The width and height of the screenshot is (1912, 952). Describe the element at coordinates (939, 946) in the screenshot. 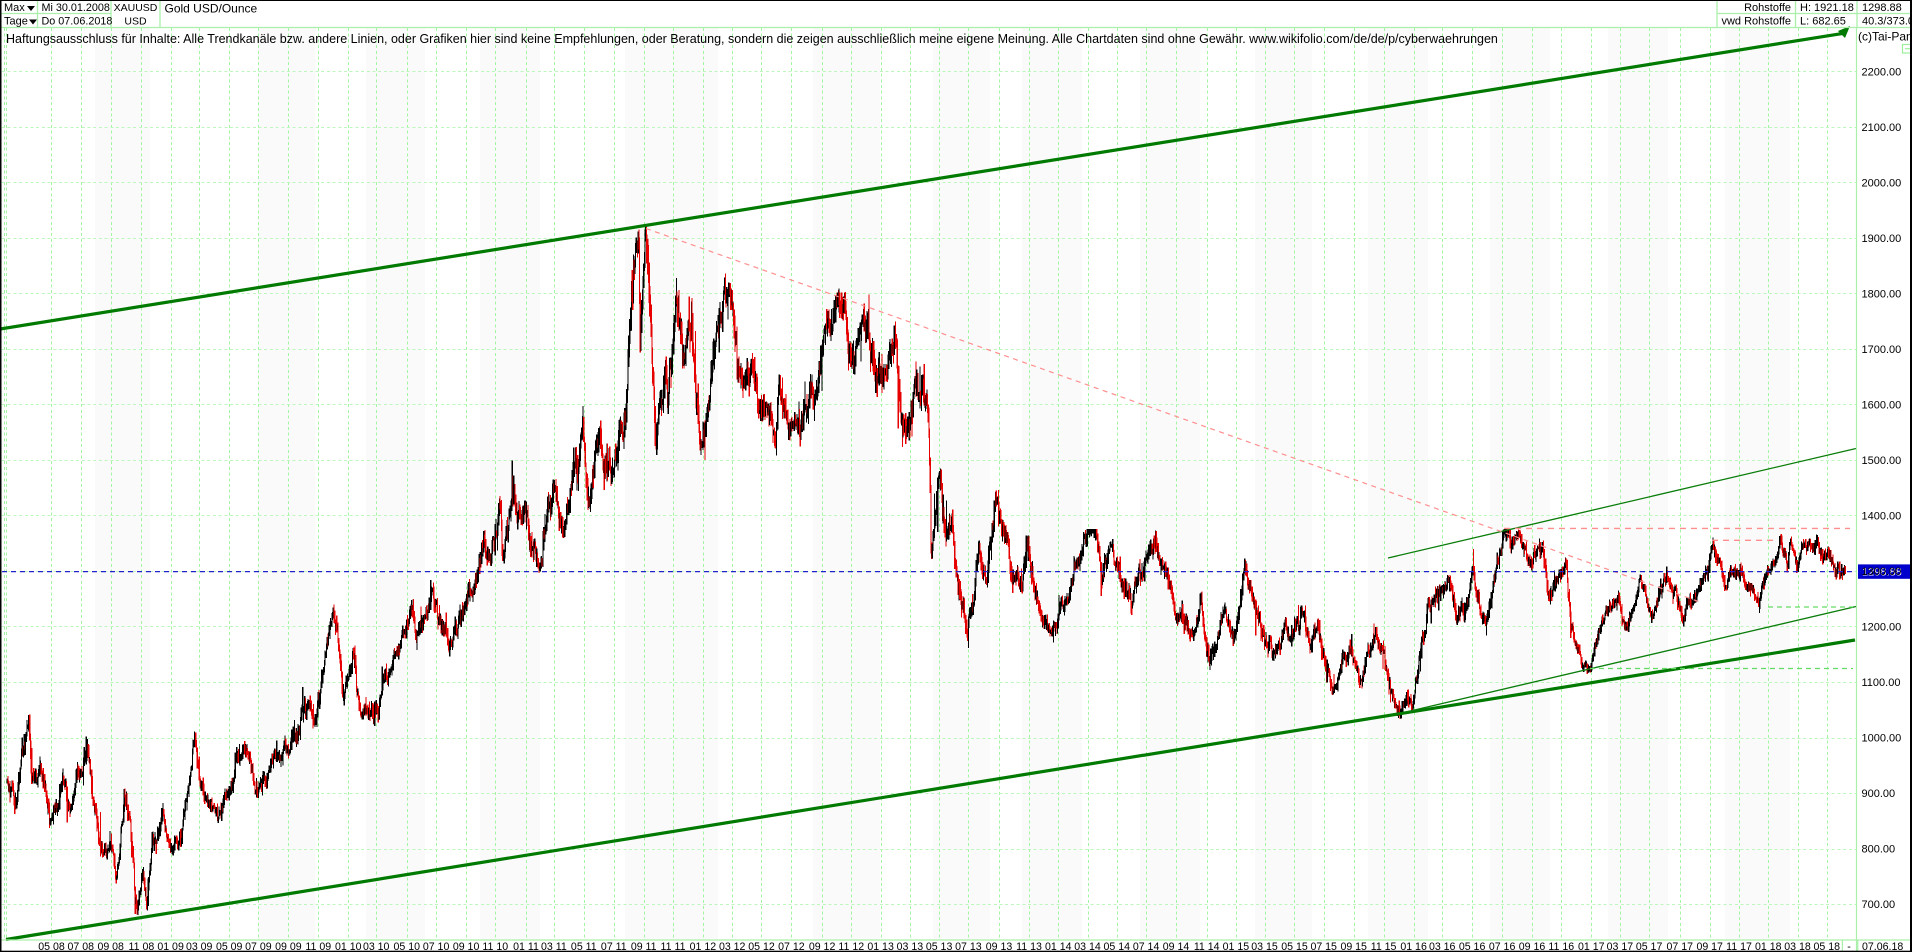

I see `svg-text: 05 13` at that location.